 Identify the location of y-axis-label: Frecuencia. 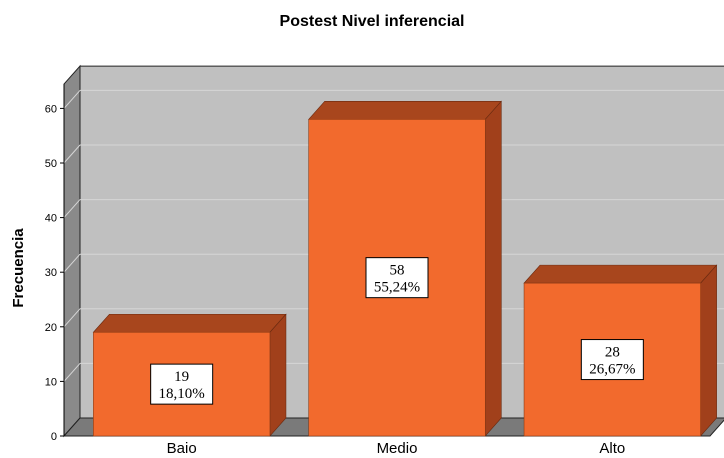
(18, 268).